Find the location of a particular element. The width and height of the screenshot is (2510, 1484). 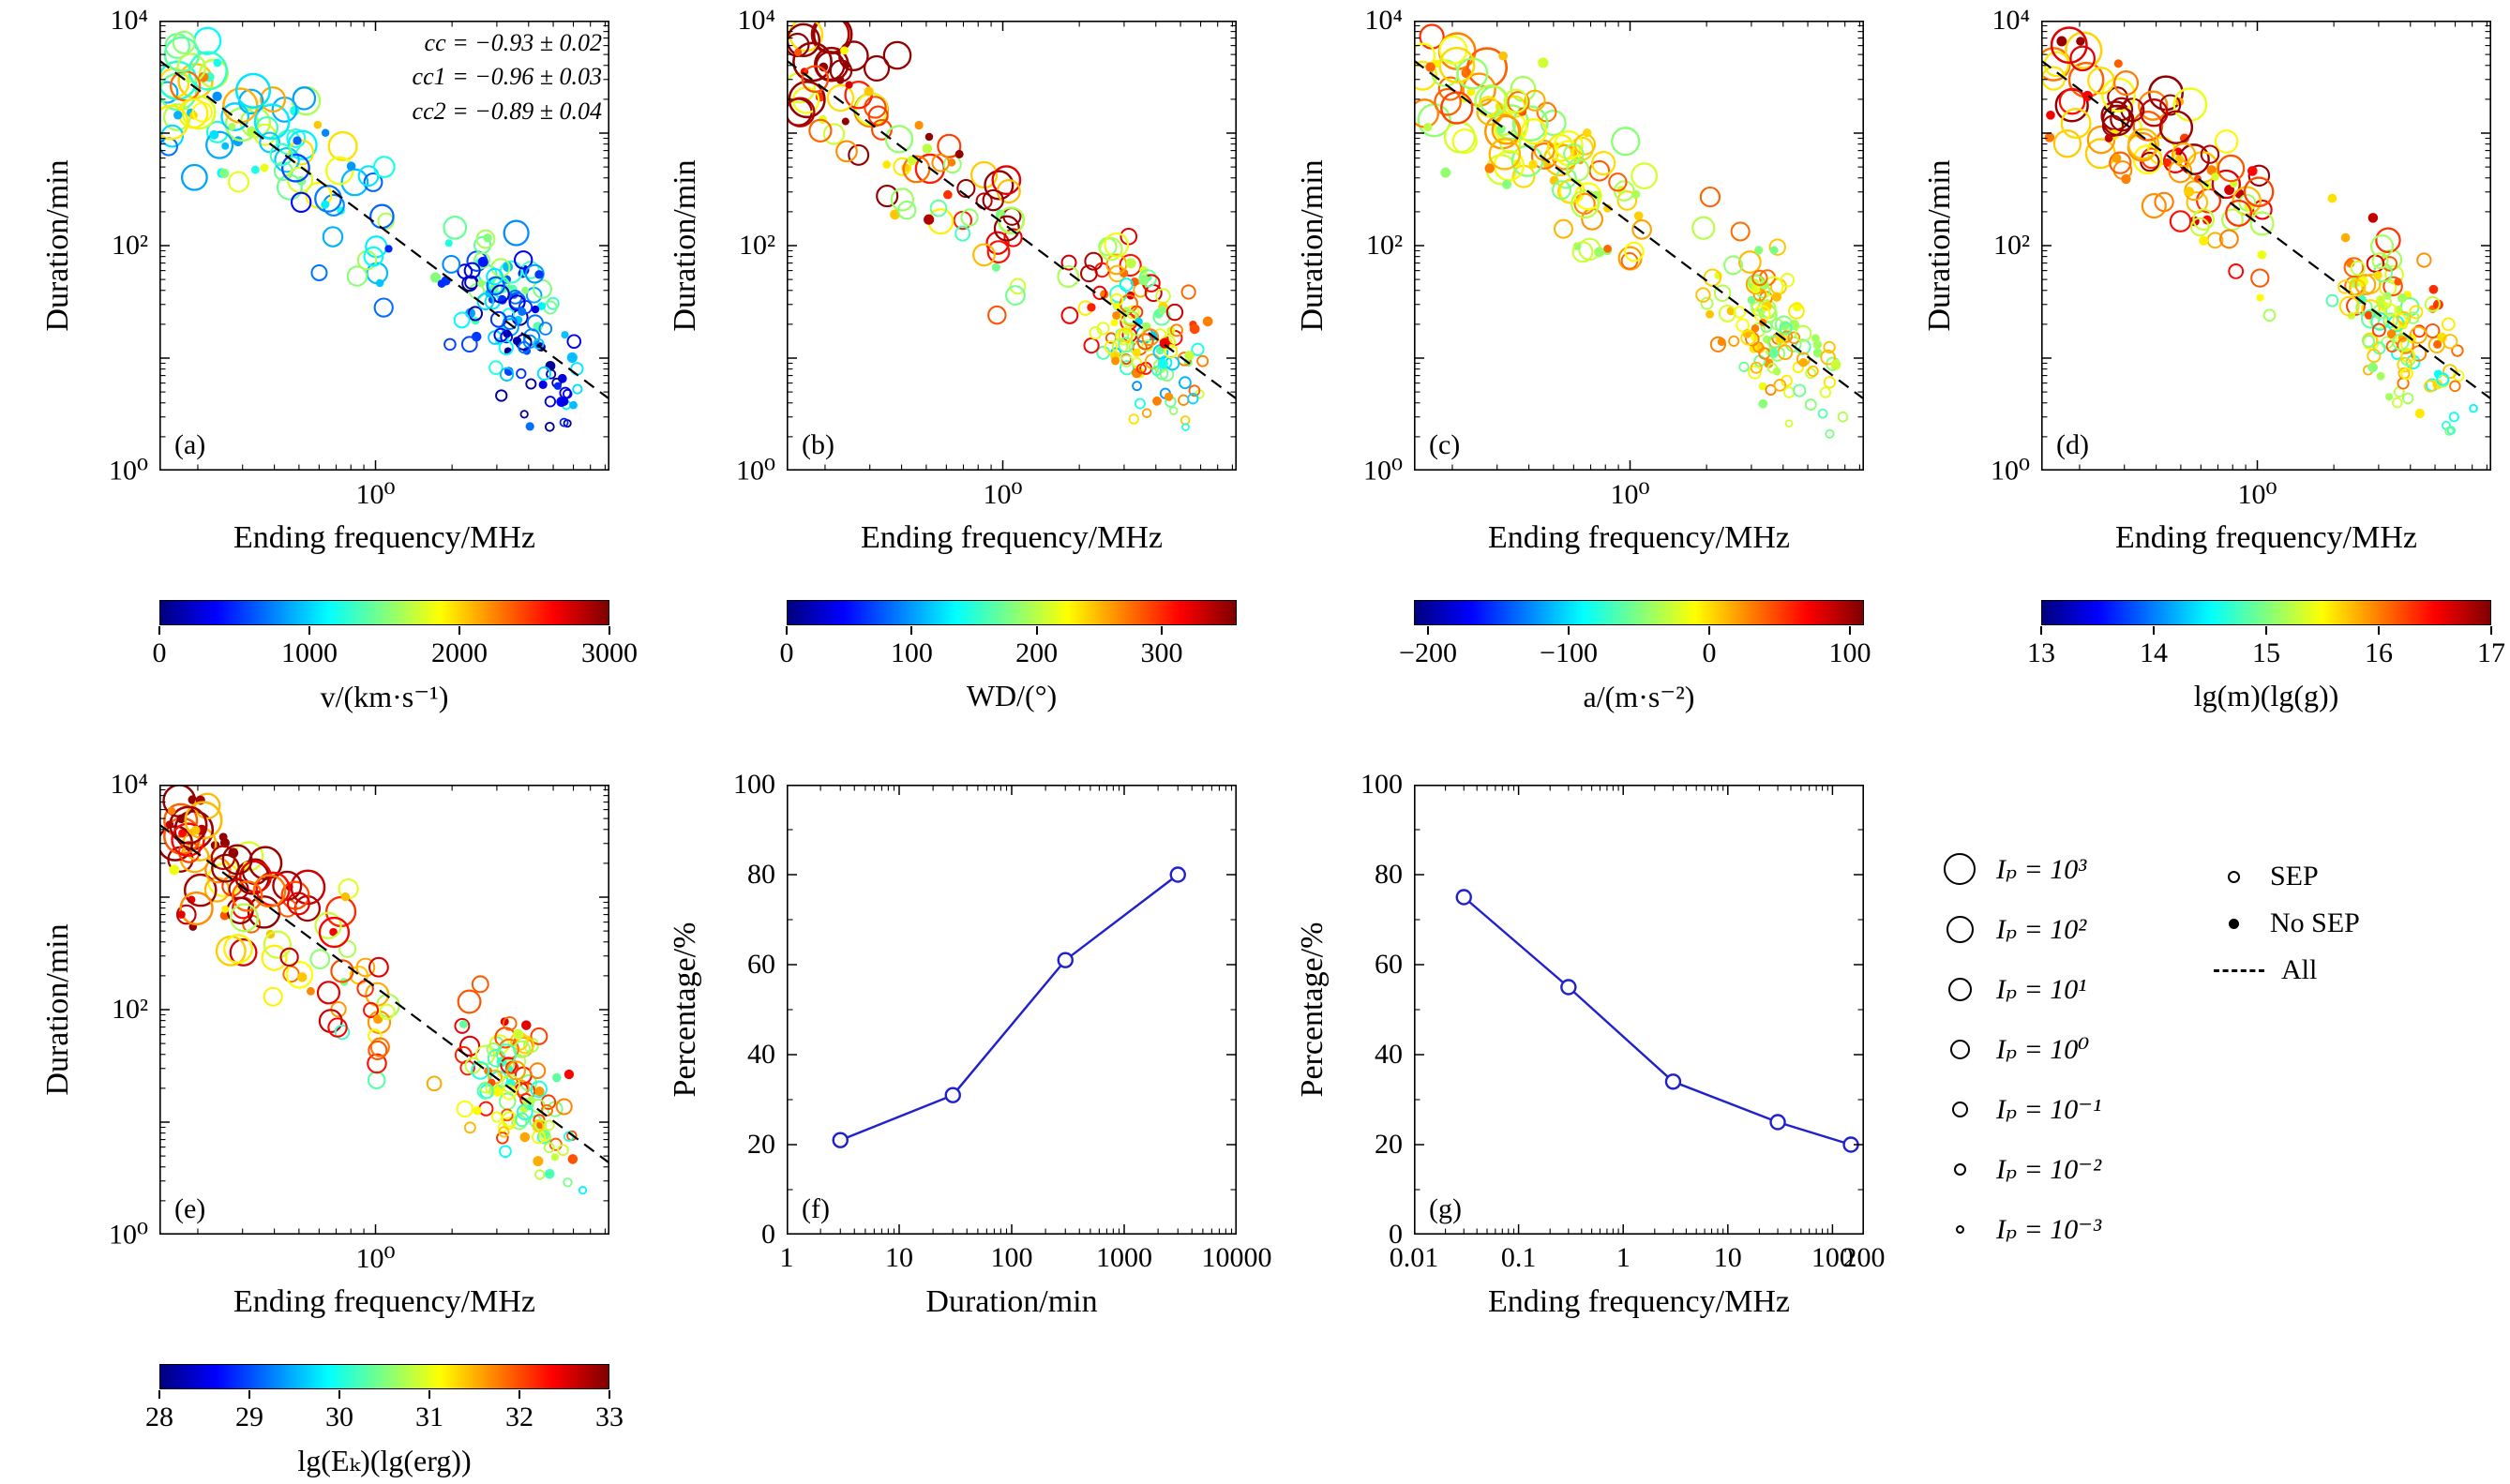

y-axis-label-e: Duration/min is located at coordinates (57, 1009).